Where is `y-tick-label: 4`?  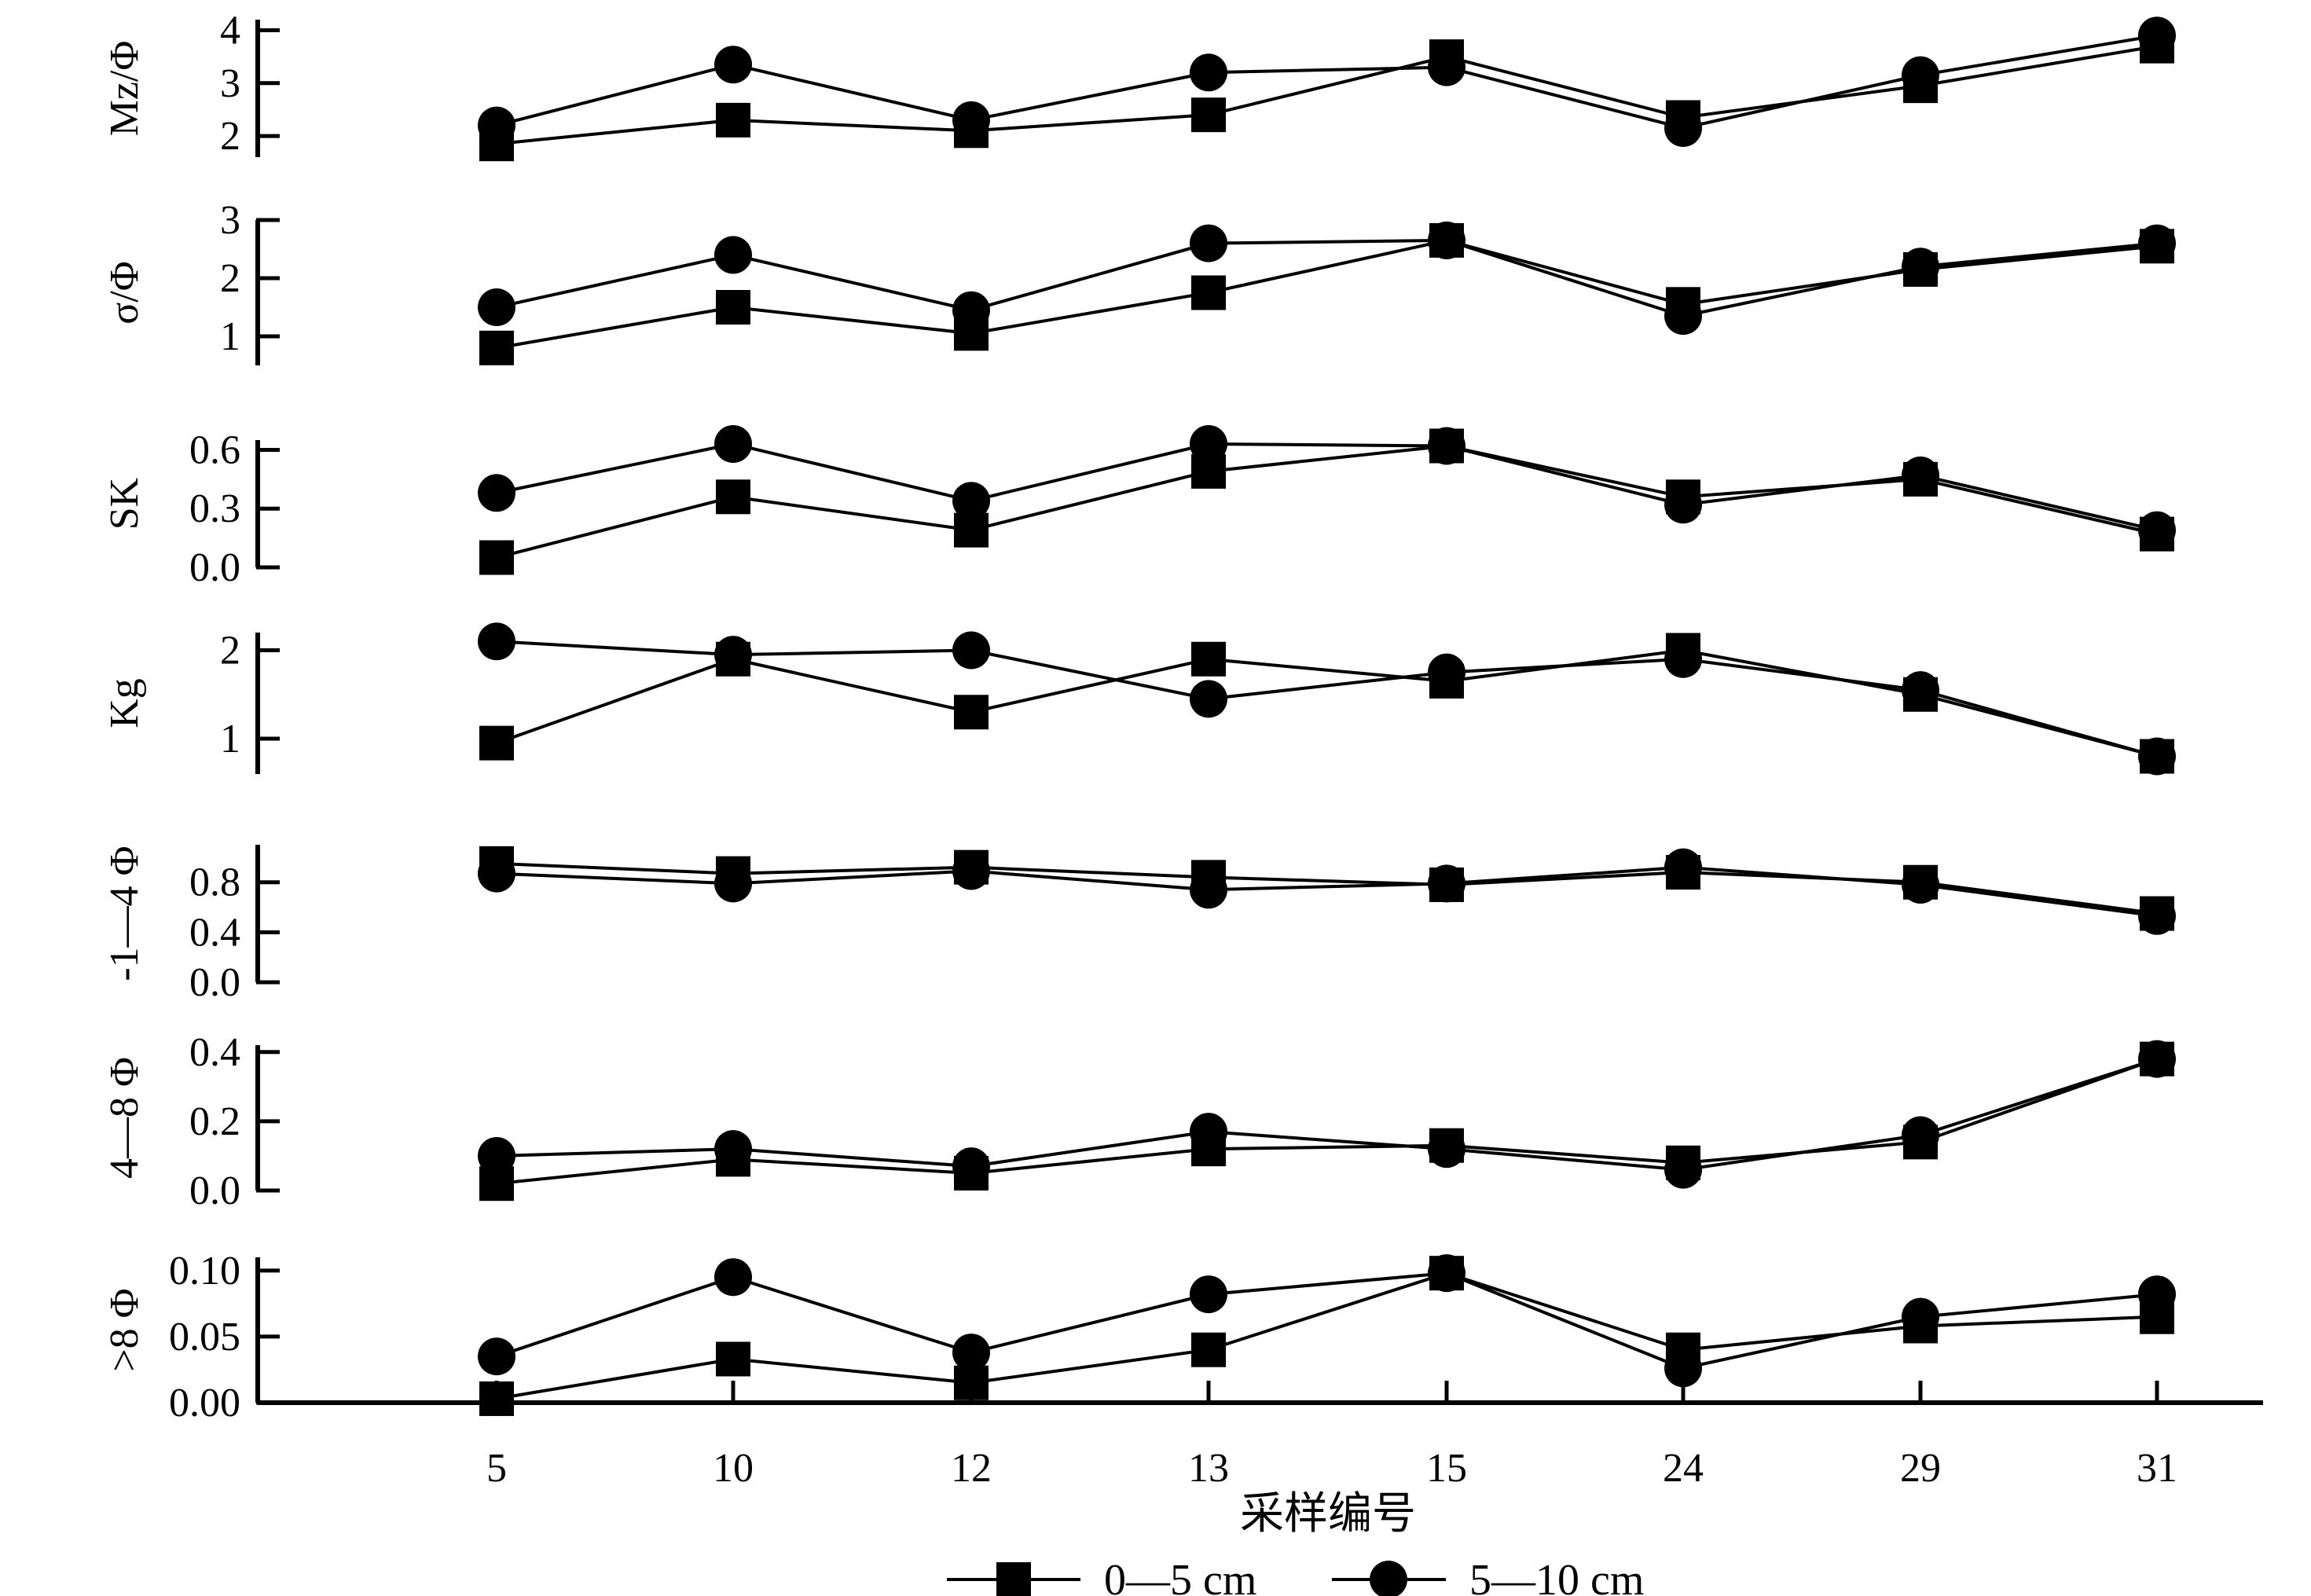 y-tick-label: 4 is located at coordinates (230, 30).